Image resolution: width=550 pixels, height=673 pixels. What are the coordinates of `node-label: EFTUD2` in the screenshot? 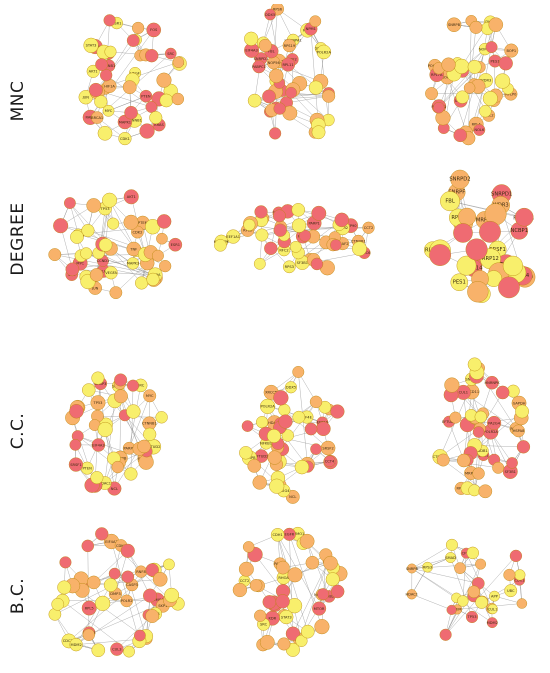 It's located at (153, 447).